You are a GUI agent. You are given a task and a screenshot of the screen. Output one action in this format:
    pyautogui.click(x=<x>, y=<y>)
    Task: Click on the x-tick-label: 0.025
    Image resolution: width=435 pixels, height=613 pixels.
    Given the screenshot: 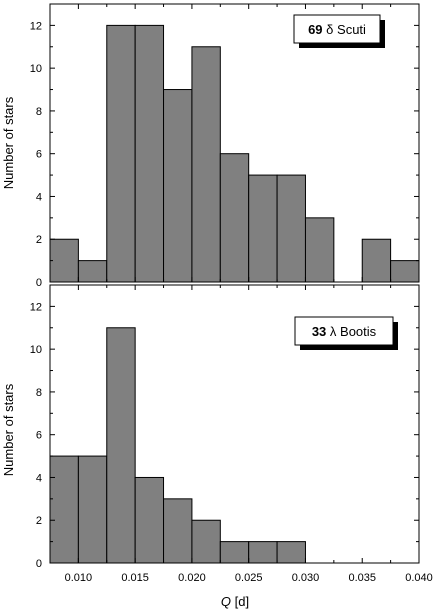 What is the action you would take?
    pyautogui.click(x=249, y=578)
    